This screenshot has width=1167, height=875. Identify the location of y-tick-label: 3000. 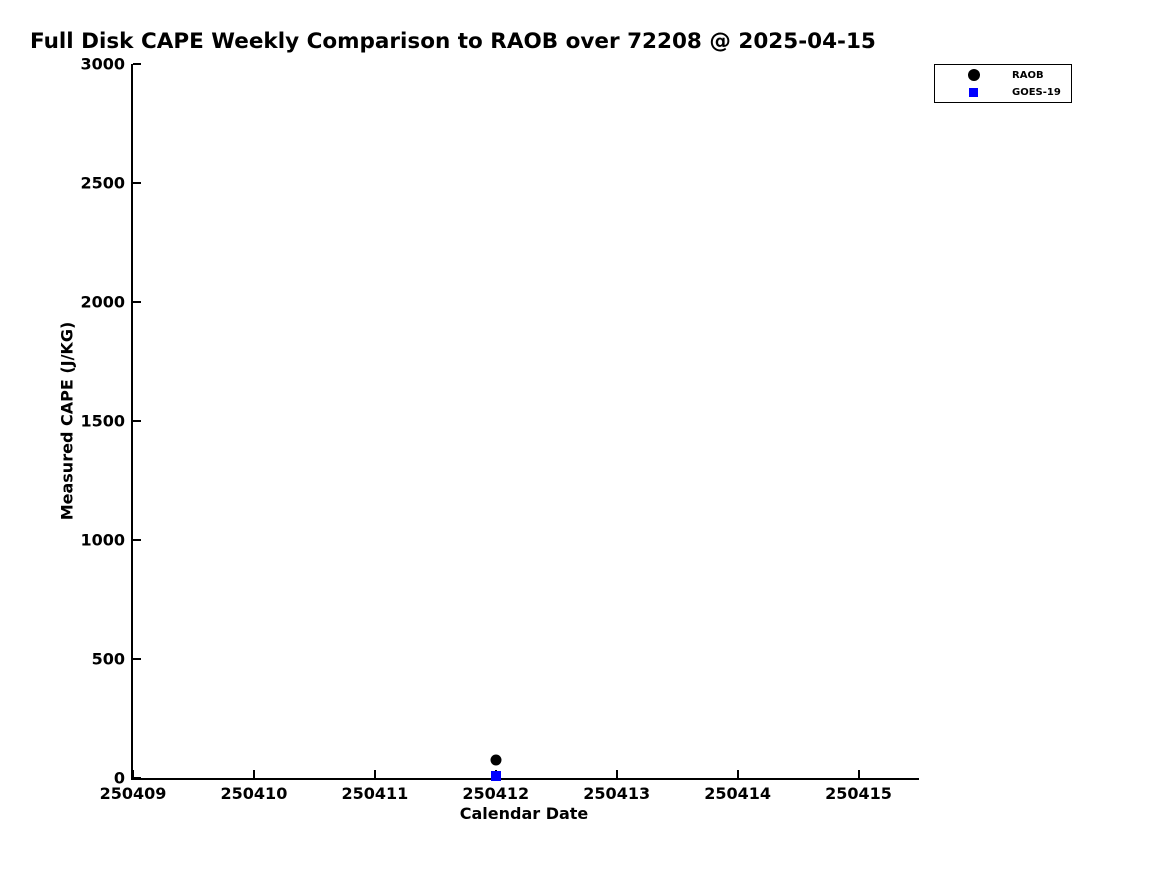
(102, 64).